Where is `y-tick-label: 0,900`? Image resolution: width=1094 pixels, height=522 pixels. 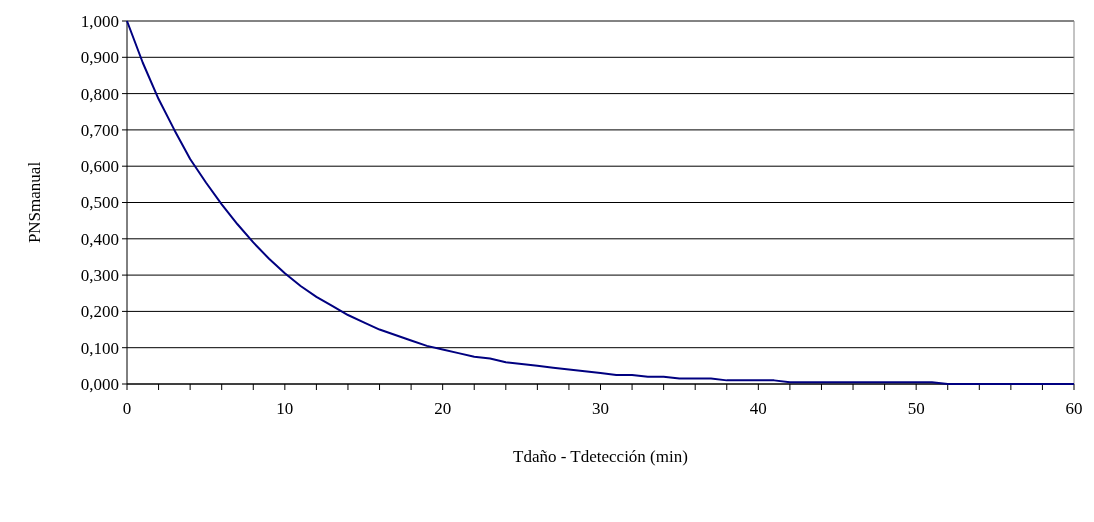 y-tick-label: 0,900 is located at coordinates (99, 58).